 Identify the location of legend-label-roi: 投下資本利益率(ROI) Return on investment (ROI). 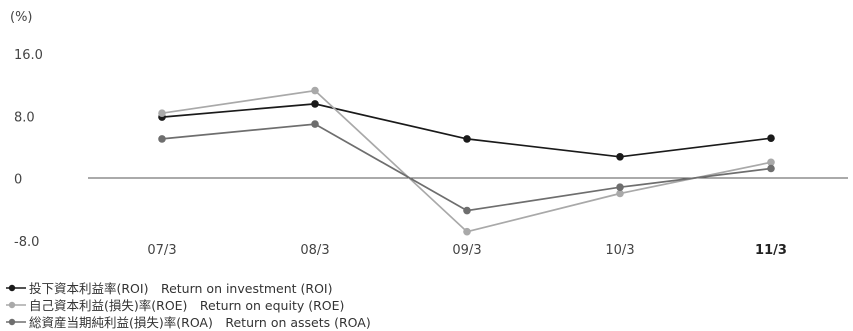
(181, 288).